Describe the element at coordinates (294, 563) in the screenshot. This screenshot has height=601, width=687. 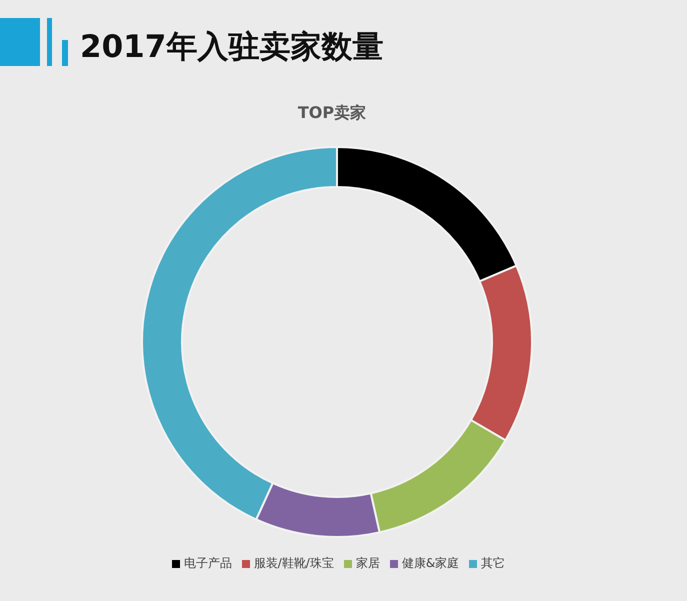
I see `legend-label: 服装/鞋靴/珠宝` at that location.